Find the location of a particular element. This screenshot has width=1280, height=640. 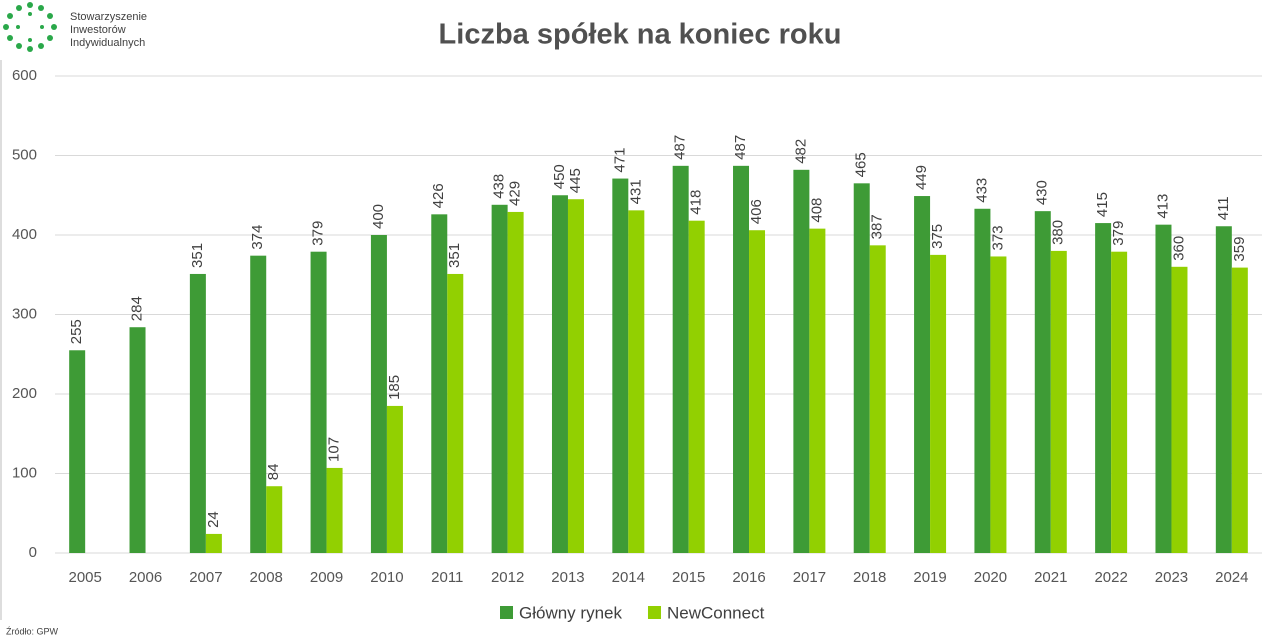

x-tick-label: 2010 is located at coordinates (386, 577).